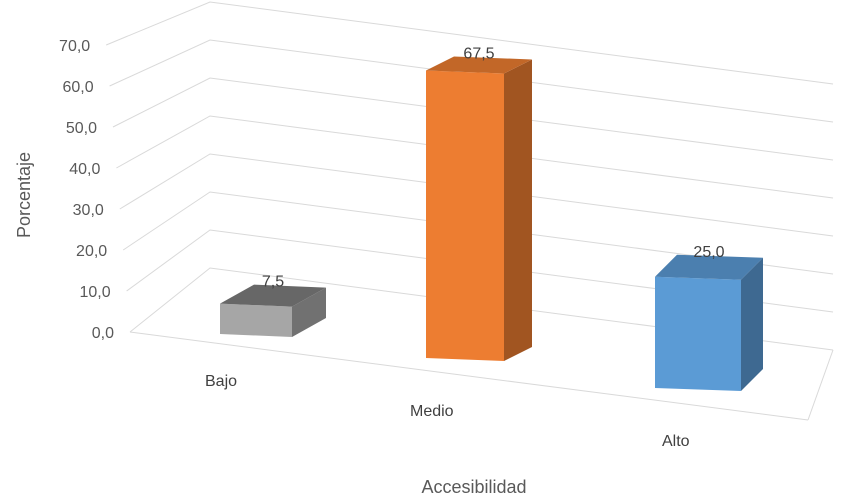  I want to click on bar-medio, so click(479, 208).